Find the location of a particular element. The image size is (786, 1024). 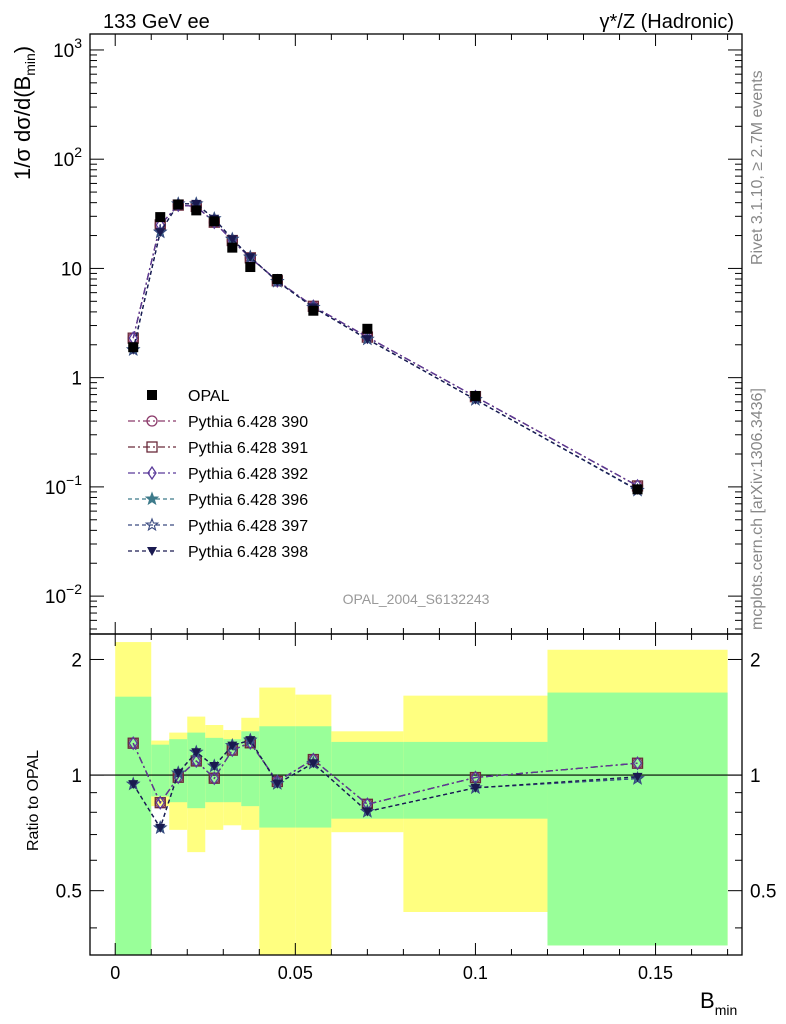

ratio-y-axis-label: Ratio to OPAL is located at coordinates (33, 800).